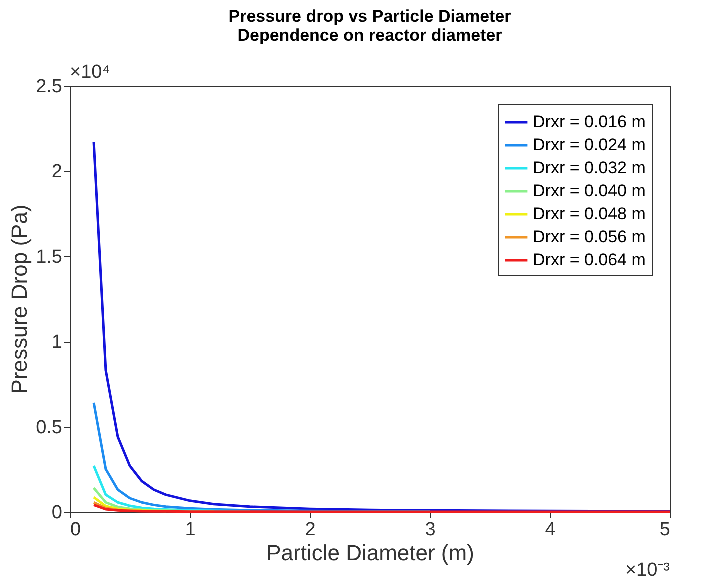 The width and height of the screenshot is (706, 584). What do you see at coordinates (190, 530) in the screenshot?
I see `x-tick-label: 1` at bounding box center [190, 530].